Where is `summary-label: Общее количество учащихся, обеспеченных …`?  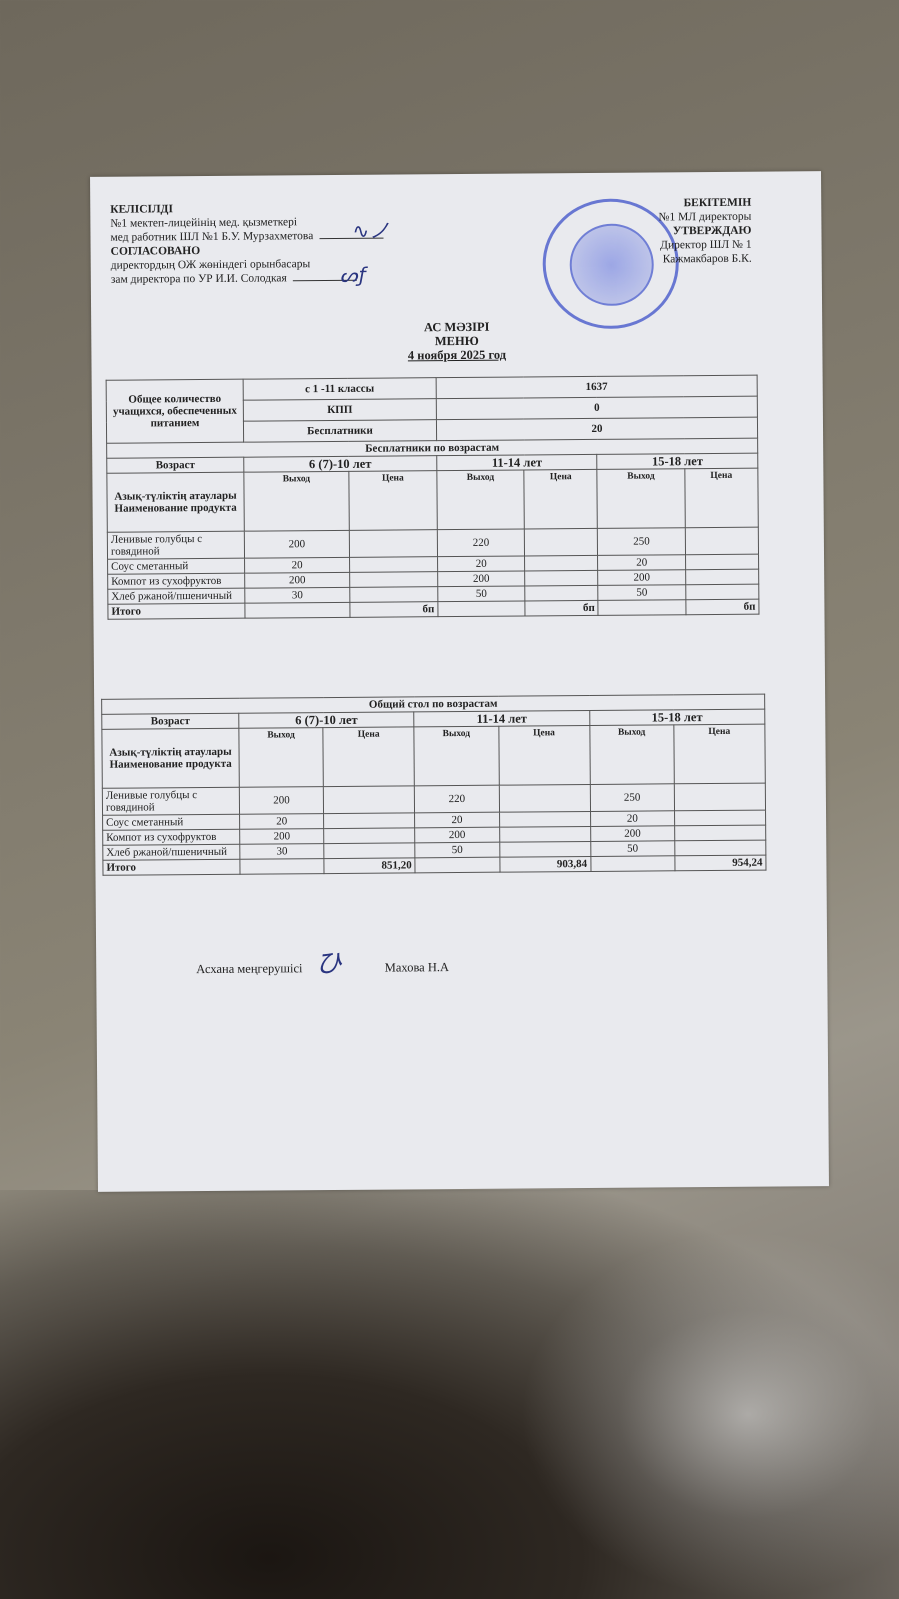 summary-label: Общее количество учащихся, обеспеченных … is located at coordinates (175, 411).